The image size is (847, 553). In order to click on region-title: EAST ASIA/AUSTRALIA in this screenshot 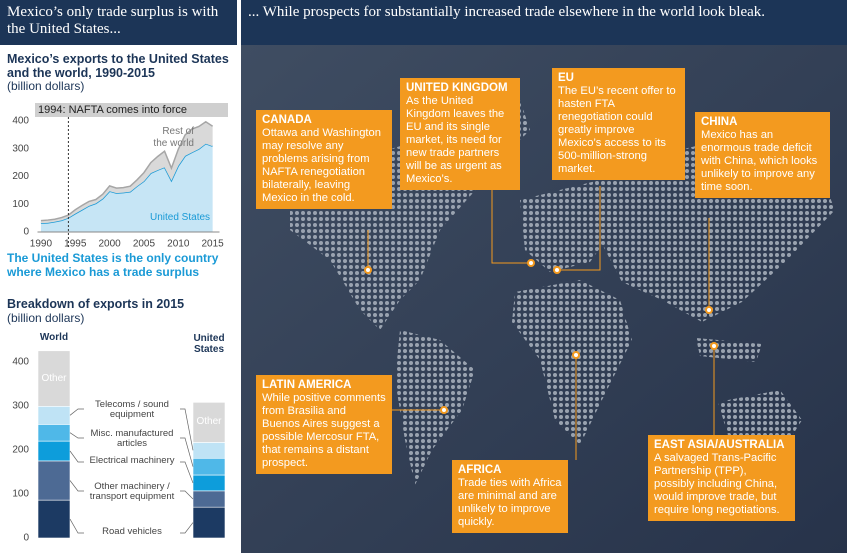, I will do `click(719, 445)`.